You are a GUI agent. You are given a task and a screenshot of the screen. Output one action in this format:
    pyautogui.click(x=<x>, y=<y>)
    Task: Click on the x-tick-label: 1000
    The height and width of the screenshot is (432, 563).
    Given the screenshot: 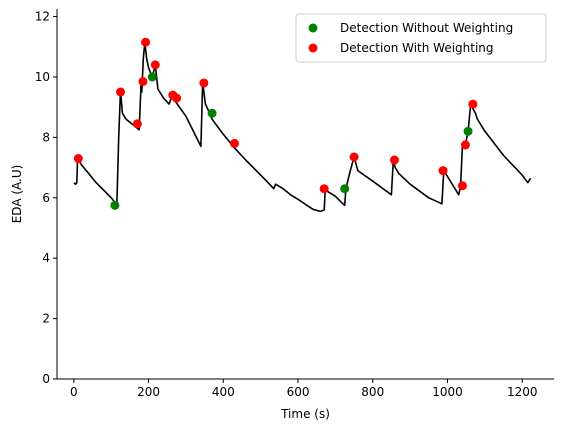 What is the action you would take?
    pyautogui.click(x=447, y=392)
    